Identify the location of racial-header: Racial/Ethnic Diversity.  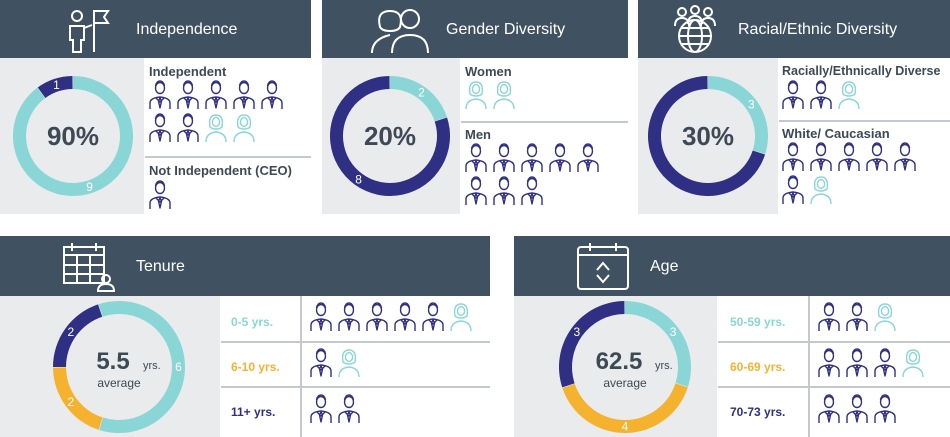
(794, 29).